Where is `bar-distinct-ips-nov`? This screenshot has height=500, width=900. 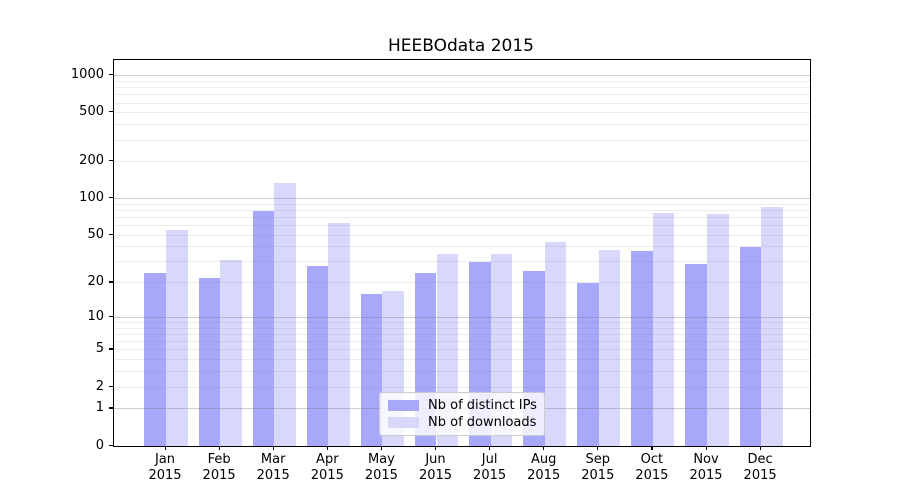
bar-distinct-ips-nov is located at coordinates (696, 354).